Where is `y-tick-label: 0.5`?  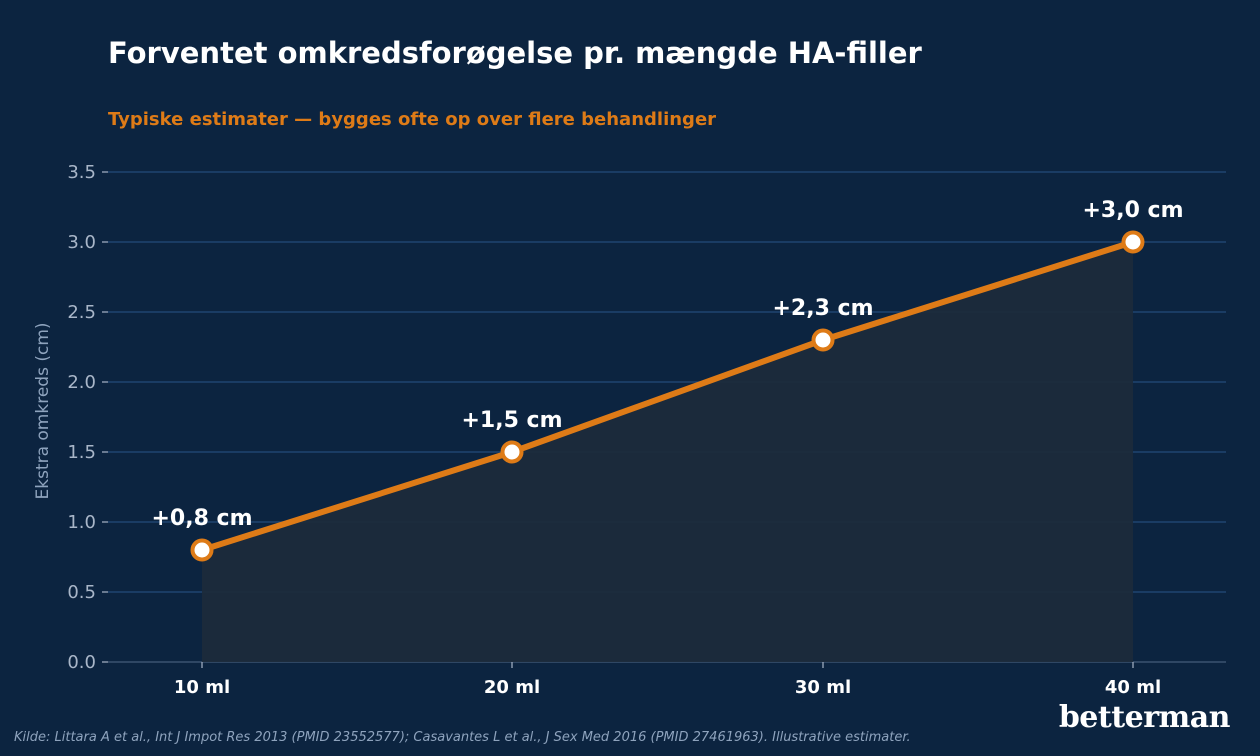 y-tick-label: 0.5 is located at coordinates (81, 592).